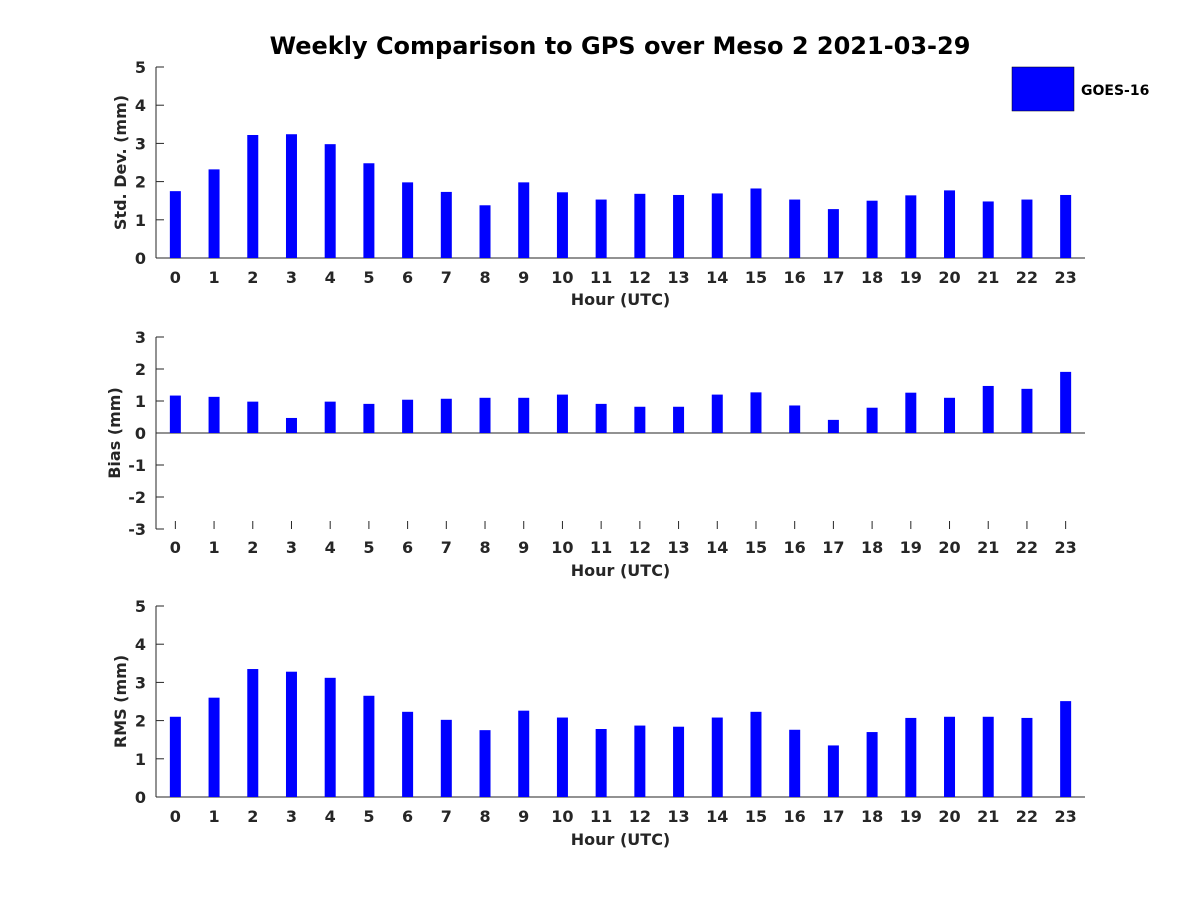  Describe the element at coordinates (330, 277) in the screenshot. I see `x-tick-label: 4` at that location.